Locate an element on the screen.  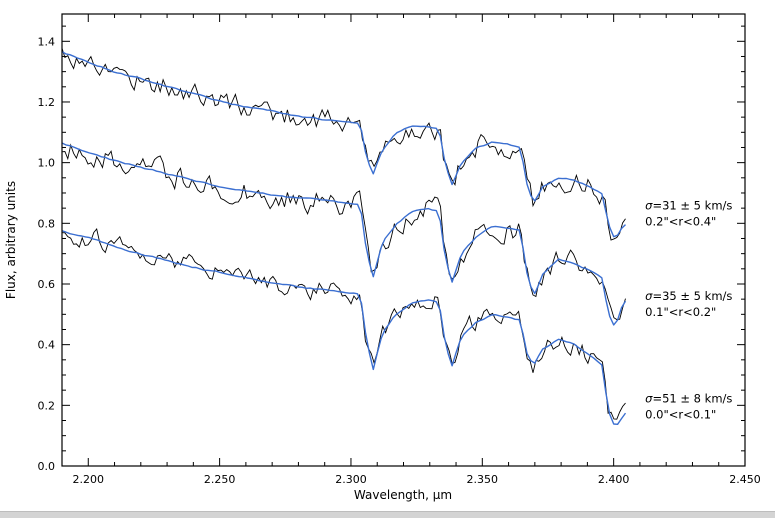
sigma-annotation-2: σ=51 ± 8 km/s is located at coordinates (688, 398).